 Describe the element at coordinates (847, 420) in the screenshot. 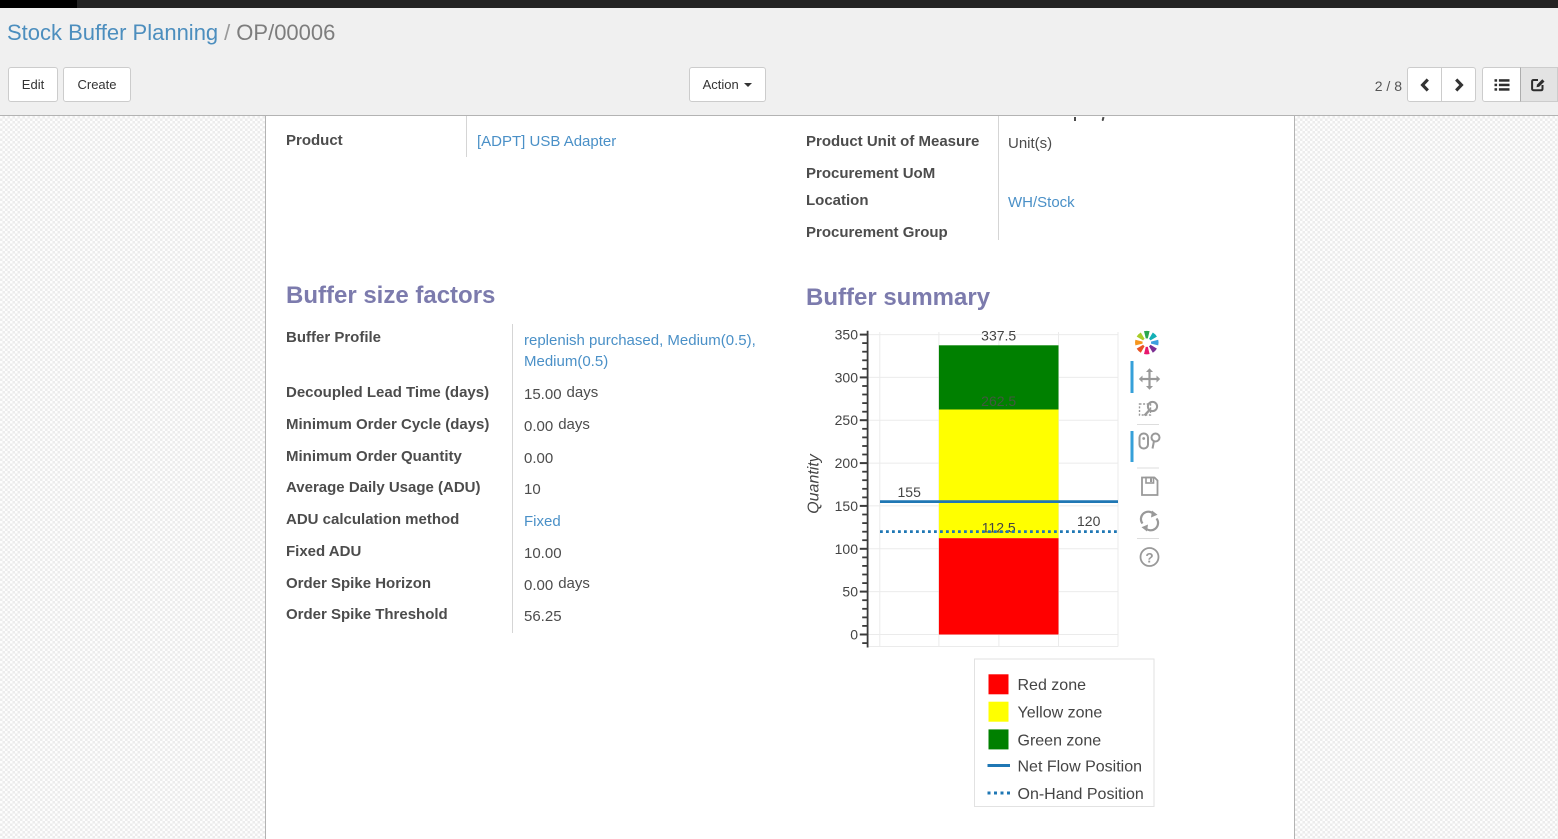

I see `svg-text: 250` at that location.